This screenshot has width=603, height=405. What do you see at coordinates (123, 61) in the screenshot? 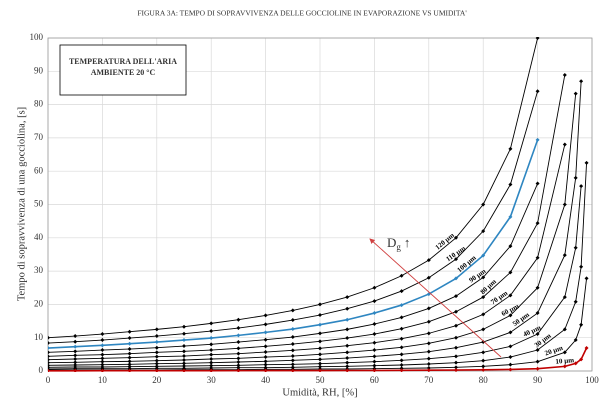
I see `annotation-line: TEMPERATURA DELL'ARIA` at bounding box center [123, 61].